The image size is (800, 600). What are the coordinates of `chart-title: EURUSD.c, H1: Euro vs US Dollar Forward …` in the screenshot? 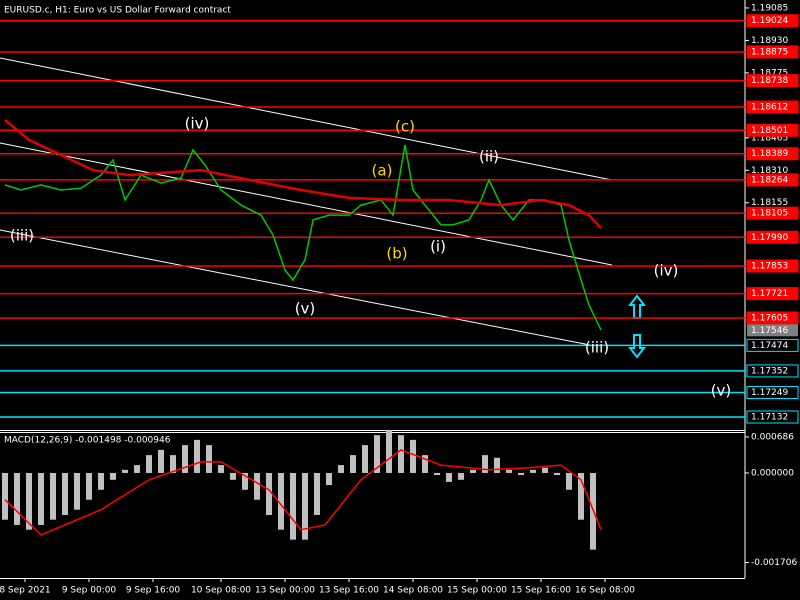 It's located at (117, 11).